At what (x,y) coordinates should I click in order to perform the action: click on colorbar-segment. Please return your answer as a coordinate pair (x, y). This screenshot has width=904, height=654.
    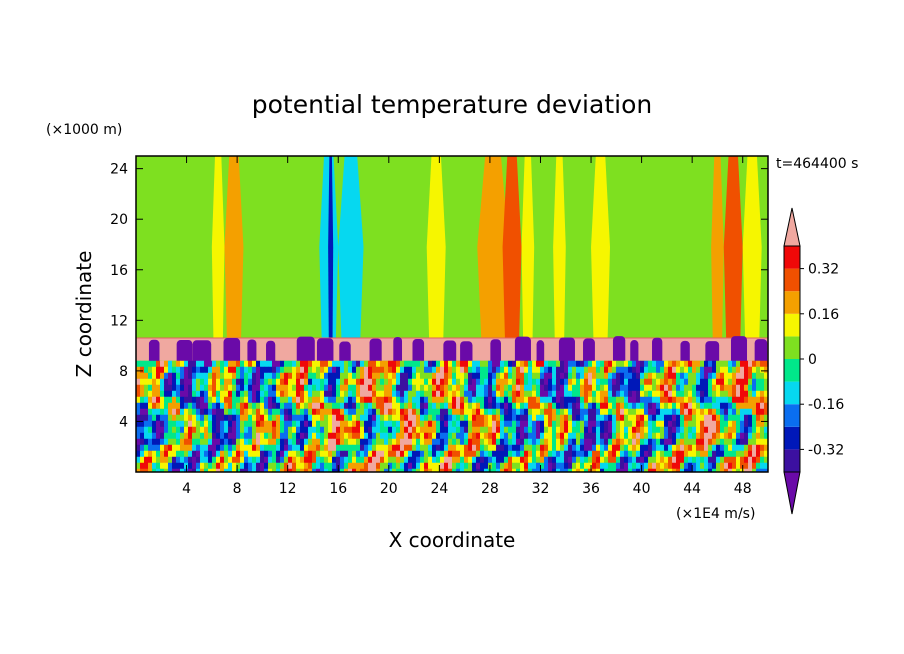
    Looking at the image, I should click on (792, 393).